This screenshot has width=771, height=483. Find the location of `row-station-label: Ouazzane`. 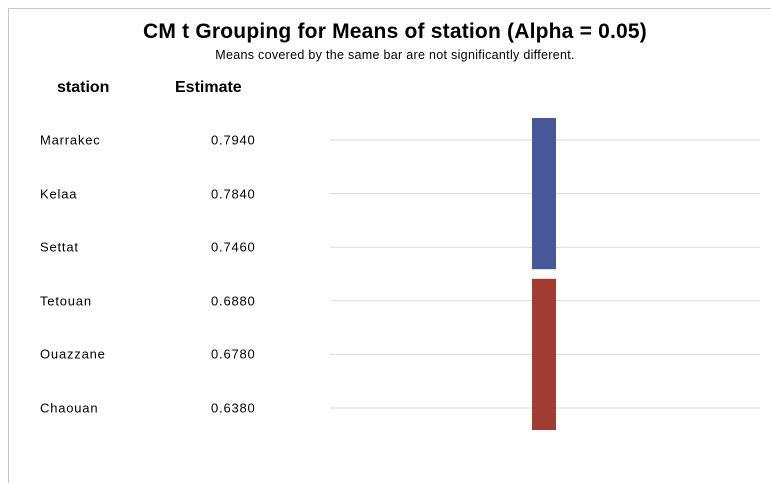

row-station-label: Ouazzane is located at coordinates (73, 354).